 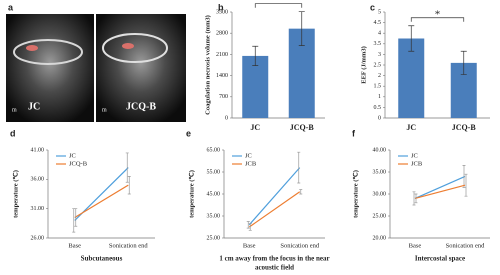 I want to click on panel-label: a, so click(x=11, y=7).